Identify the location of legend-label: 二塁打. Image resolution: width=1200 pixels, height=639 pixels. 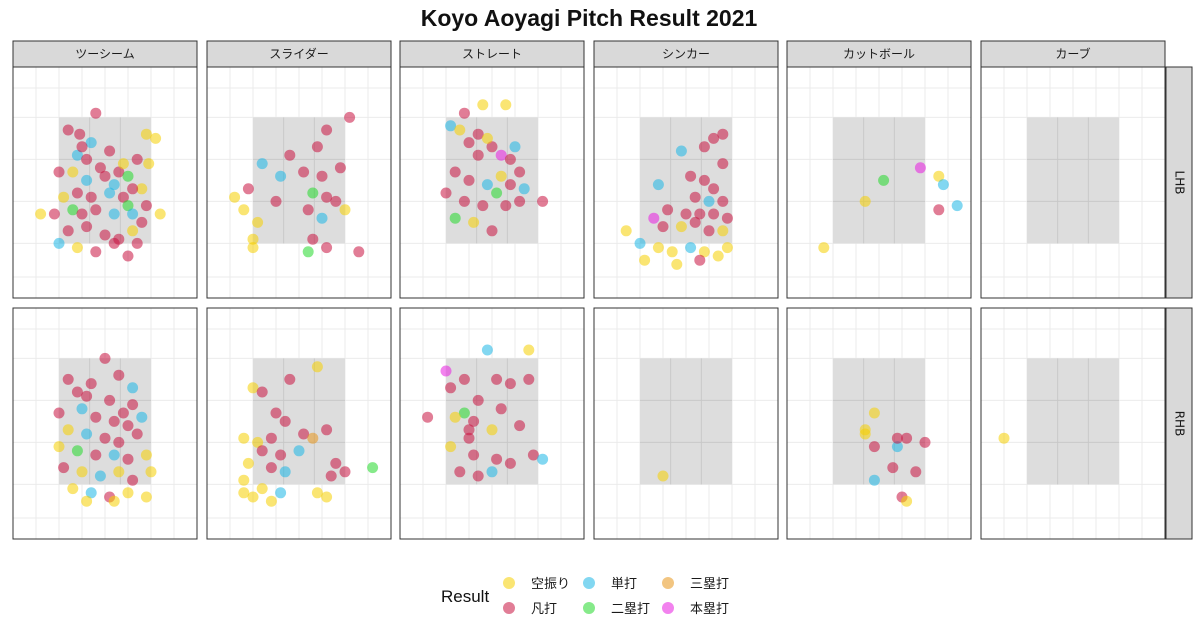
(630, 609).